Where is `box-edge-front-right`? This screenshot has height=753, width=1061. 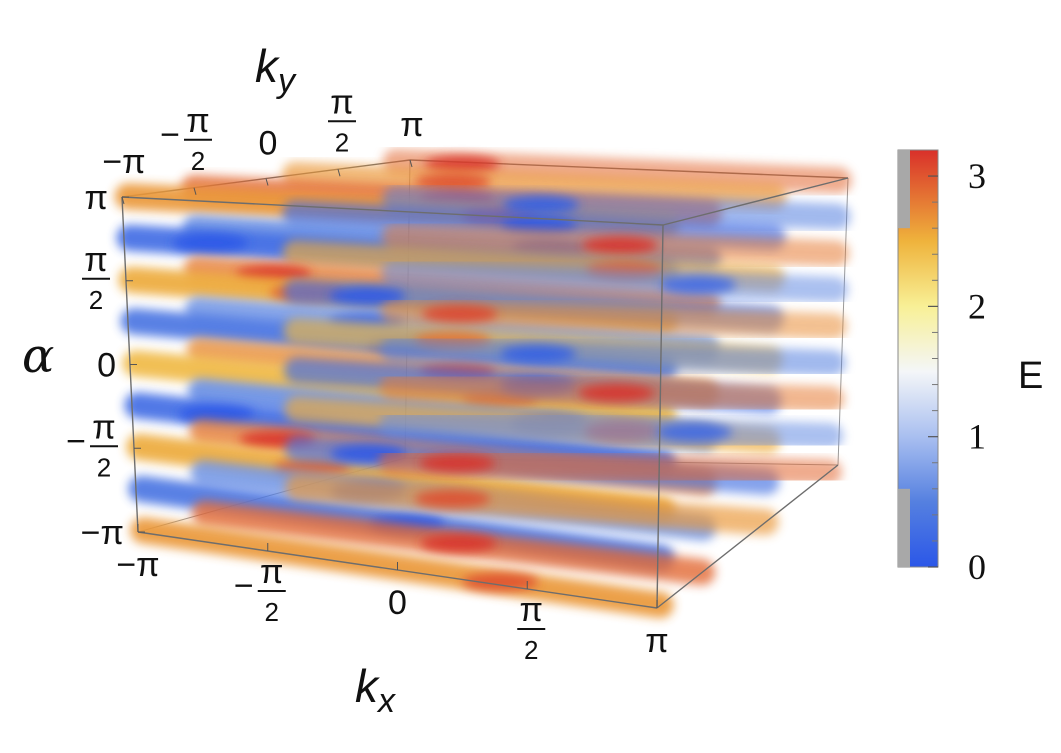 box-edge-front-right is located at coordinates (660, 416).